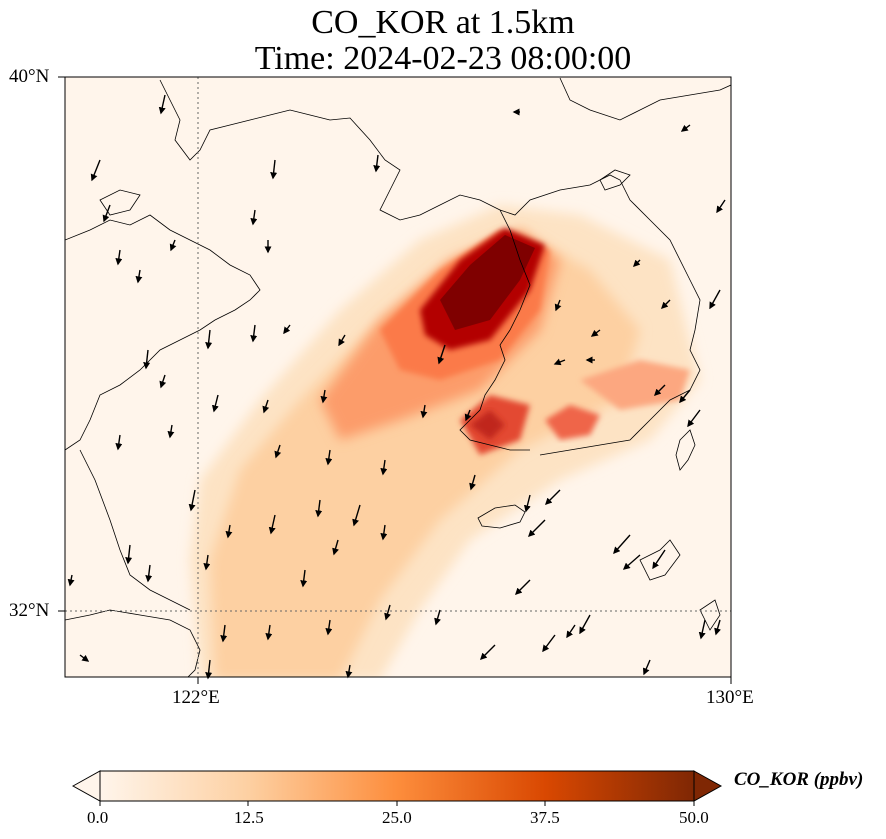 This screenshot has height=839, width=886. I want to click on lon-label-130e: 130°E, so click(730, 697).